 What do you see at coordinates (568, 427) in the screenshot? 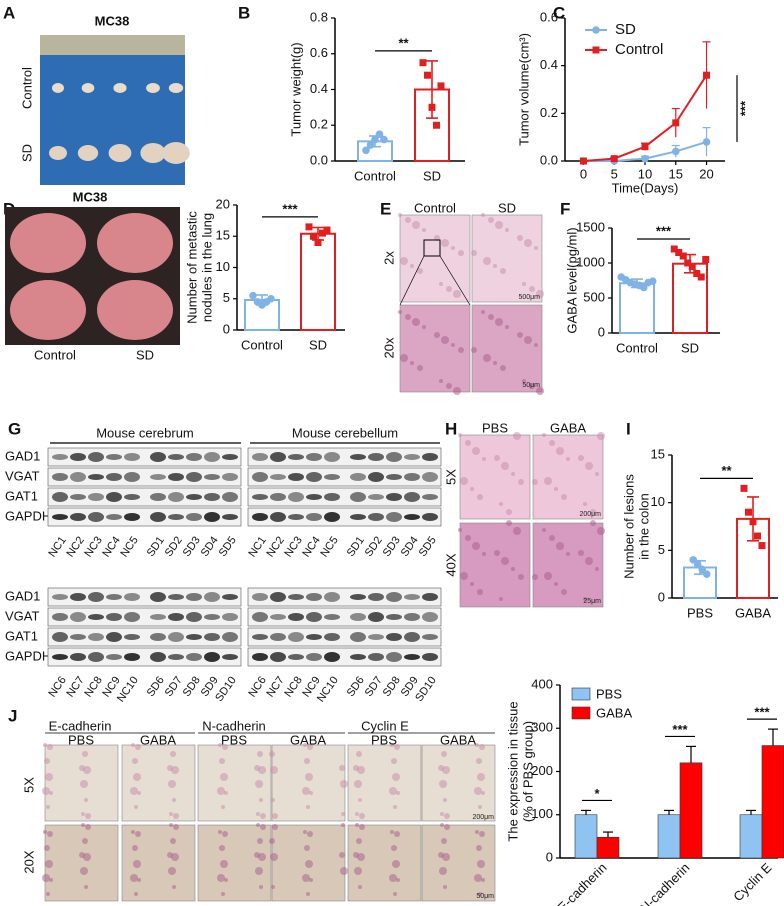
I see `column-label: GABA` at bounding box center [568, 427].